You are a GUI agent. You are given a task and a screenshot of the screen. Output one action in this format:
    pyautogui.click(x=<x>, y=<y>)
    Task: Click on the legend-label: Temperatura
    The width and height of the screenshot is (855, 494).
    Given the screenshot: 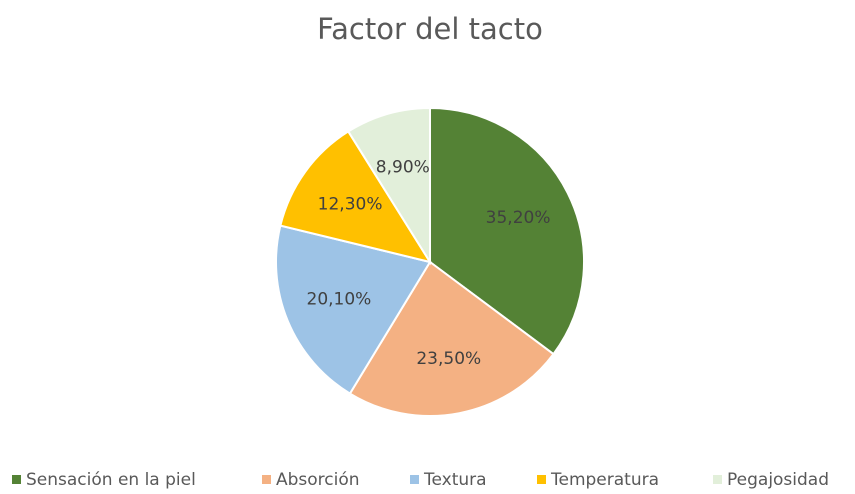 What is the action you would take?
    pyautogui.click(x=604, y=480)
    